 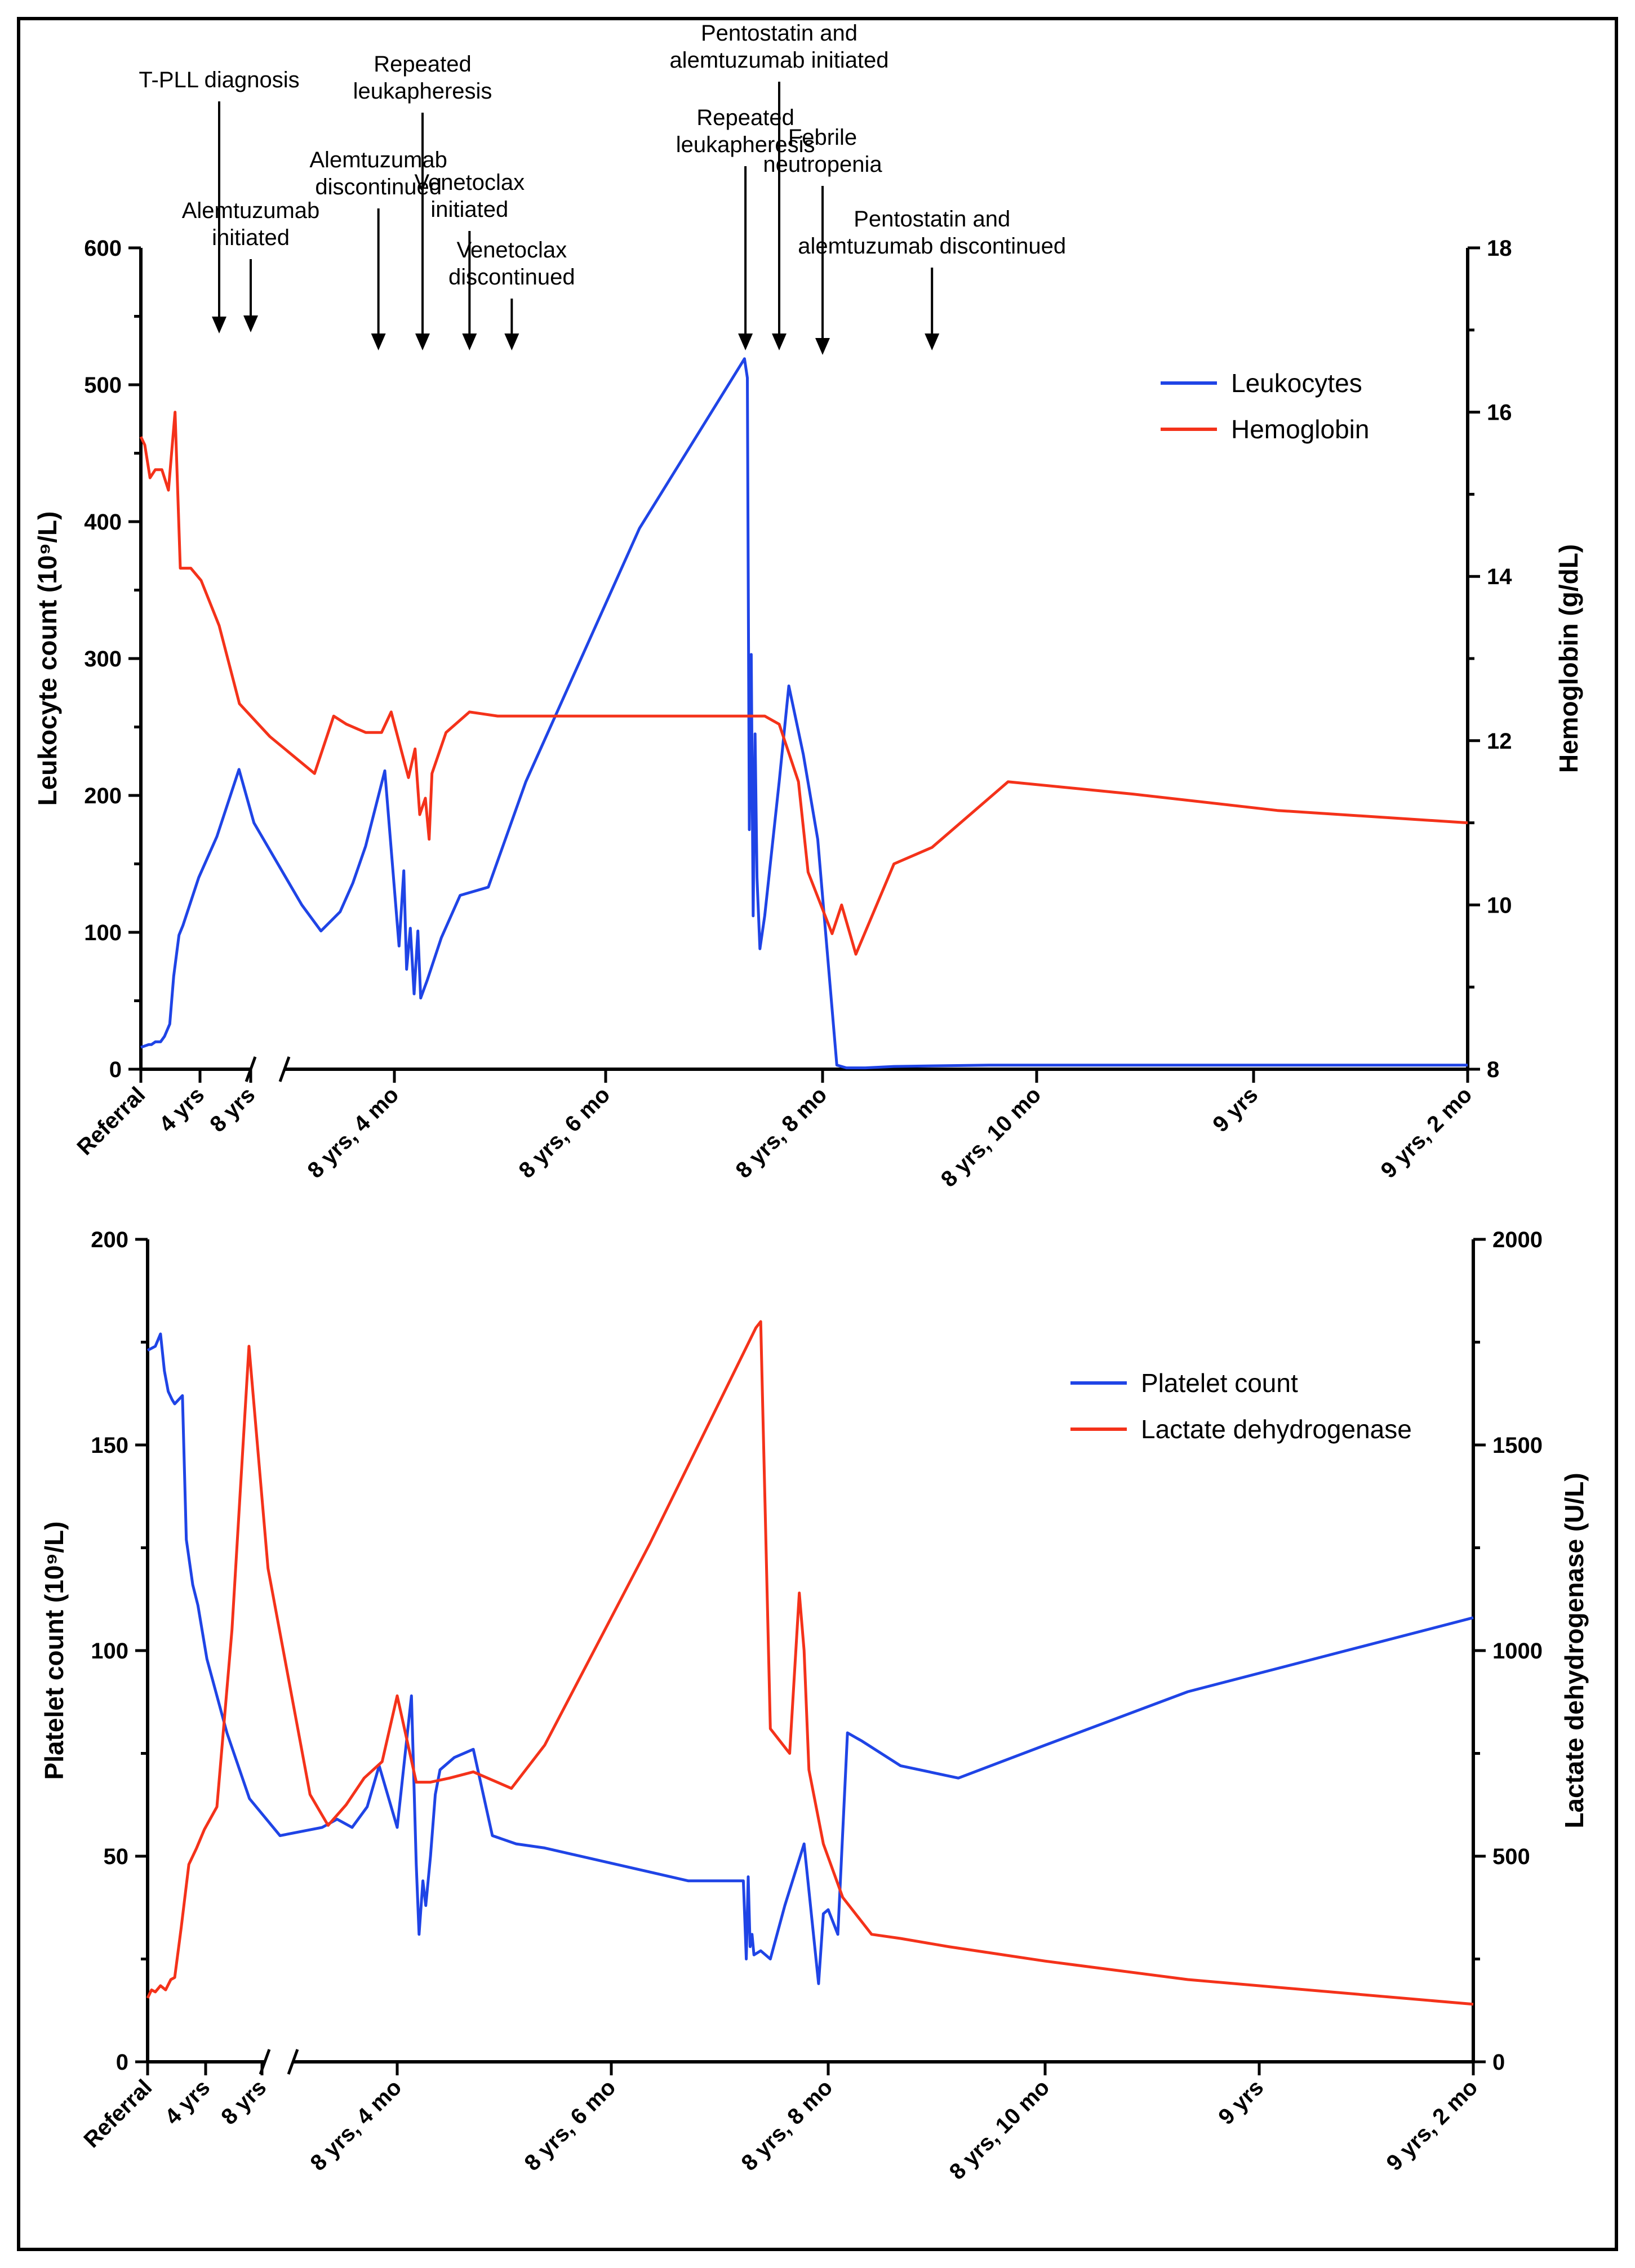 What do you see at coordinates (1568, 658) in the screenshot?
I see `right-axis-title: Hemoglobin (g/dL)` at bounding box center [1568, 658].